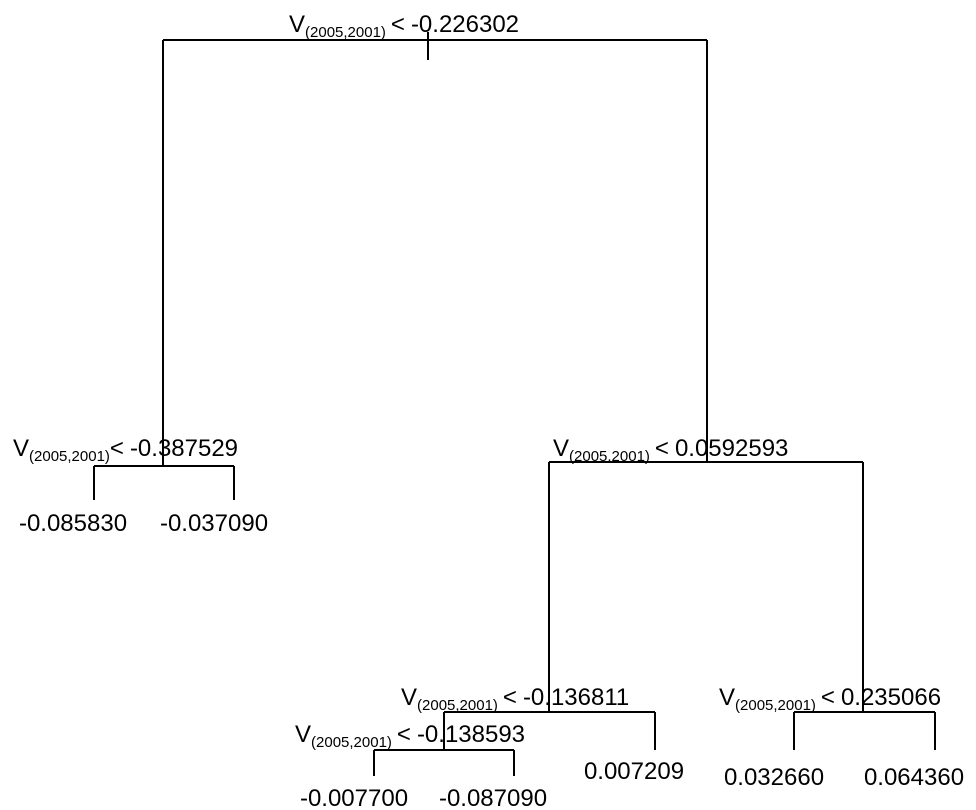 The image size is (976, 810). I want to click on split-label-right-right: V(2005,2001) <0.235066, so click(830, 699).